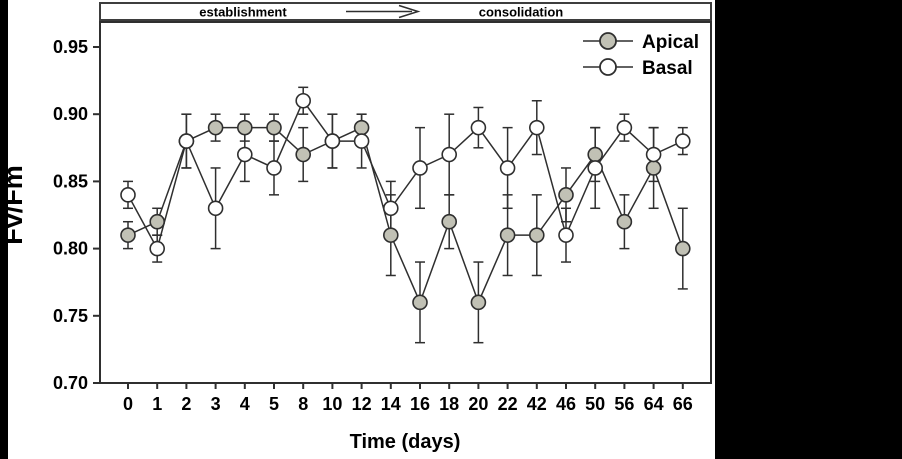  What do you see at coordinates (641, 55) in the screenshot?
I see `legend: Apical Basal` at bounding box center [641, 55].